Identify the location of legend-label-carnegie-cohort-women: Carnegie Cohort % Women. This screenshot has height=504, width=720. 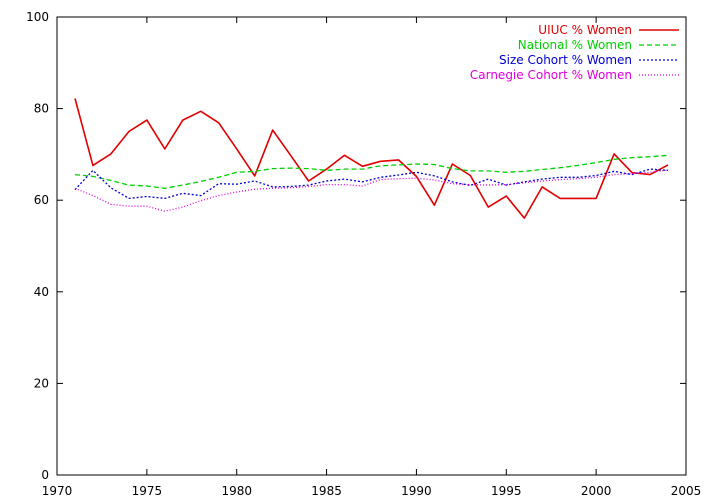
(551, 75).